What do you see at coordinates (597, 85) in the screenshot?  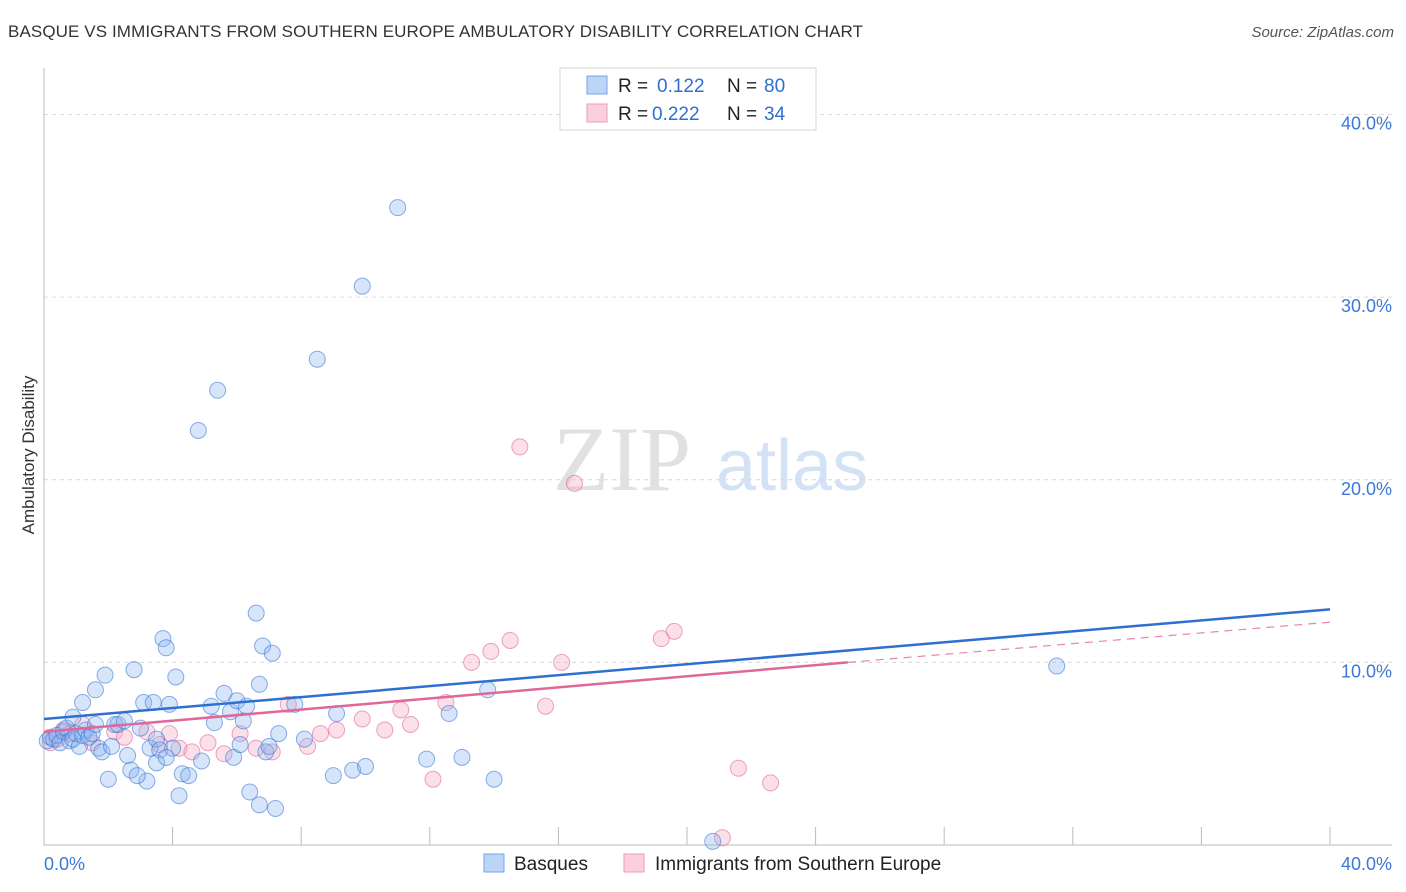 I see `legend-swatch-basques` at bounding box center [597, 85].